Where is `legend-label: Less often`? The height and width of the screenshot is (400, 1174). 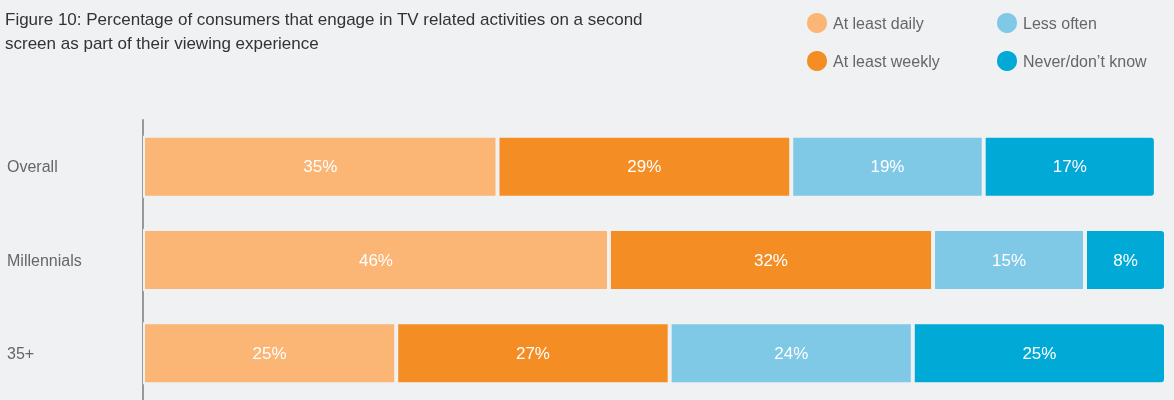 legend-label: Less often is located at coordinates (1060, 23).